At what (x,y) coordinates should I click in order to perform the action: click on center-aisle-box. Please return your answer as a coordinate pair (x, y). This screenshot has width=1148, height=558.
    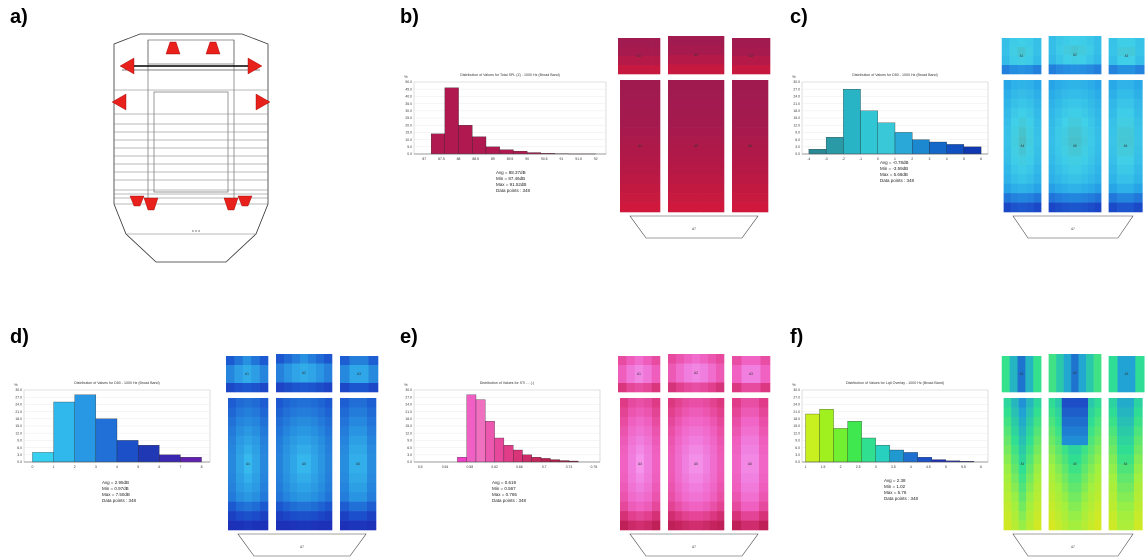
    Looking at the image, I should click on (191, 142).